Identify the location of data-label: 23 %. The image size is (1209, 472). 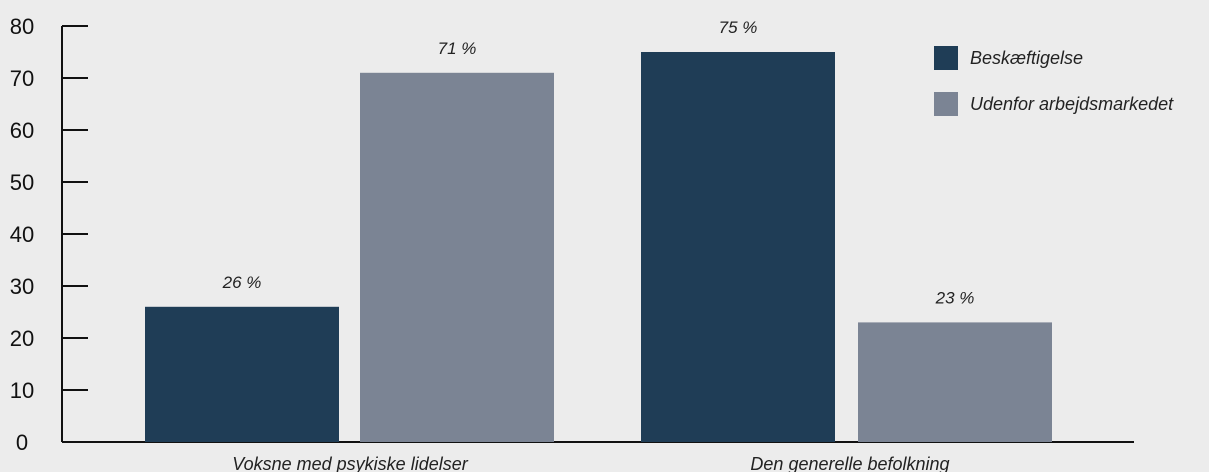
(955, 297).